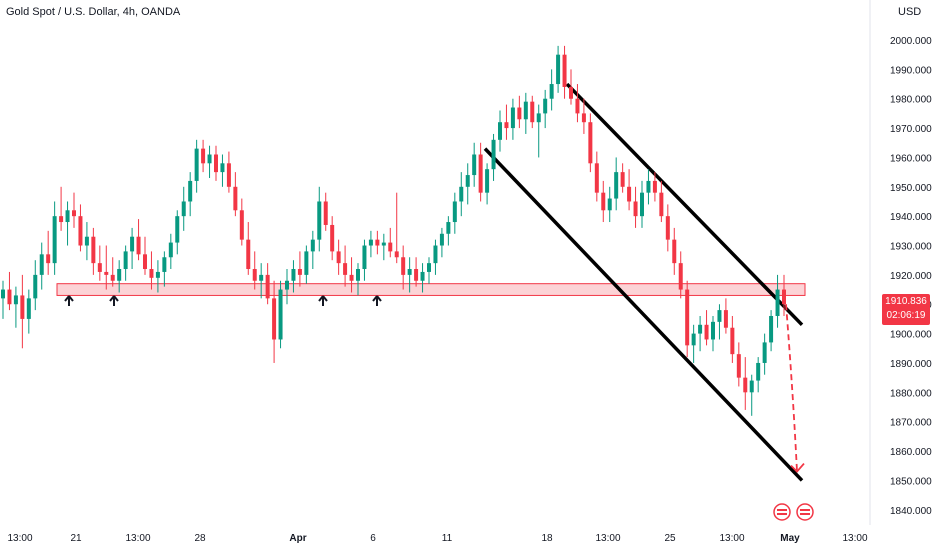  What do you see at coordinates (911, 188) in the screenshot?
I see `y-tick-label: 1950.000` at bounding box center [911, 188].